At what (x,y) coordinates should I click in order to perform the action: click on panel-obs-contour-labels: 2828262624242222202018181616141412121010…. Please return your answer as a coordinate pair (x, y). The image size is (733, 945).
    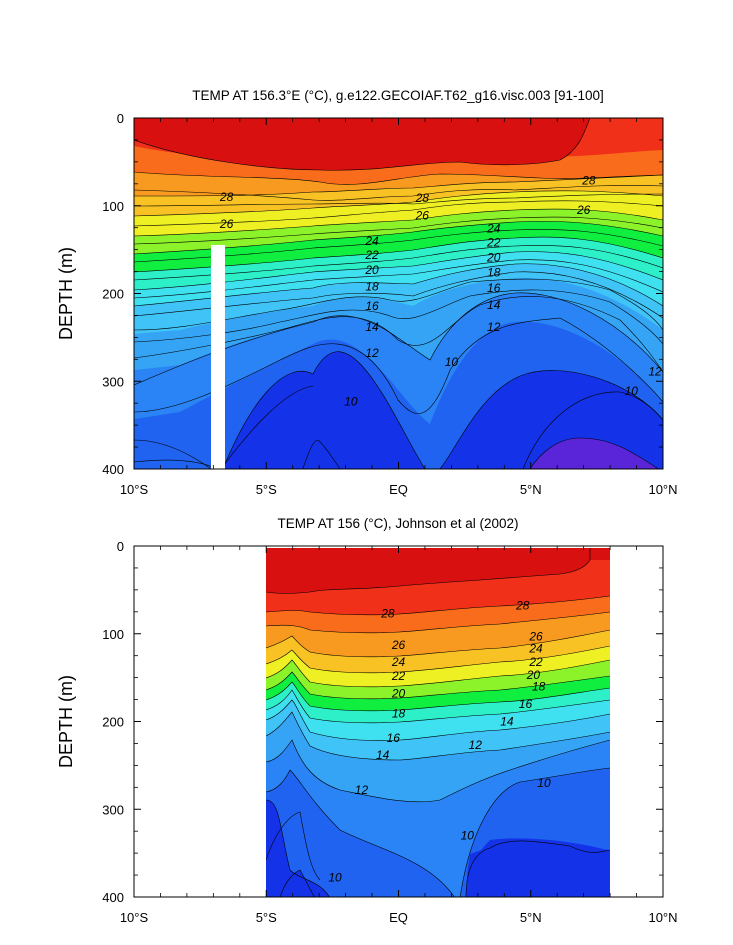
    Looking at the image, I should click on (439, 742).